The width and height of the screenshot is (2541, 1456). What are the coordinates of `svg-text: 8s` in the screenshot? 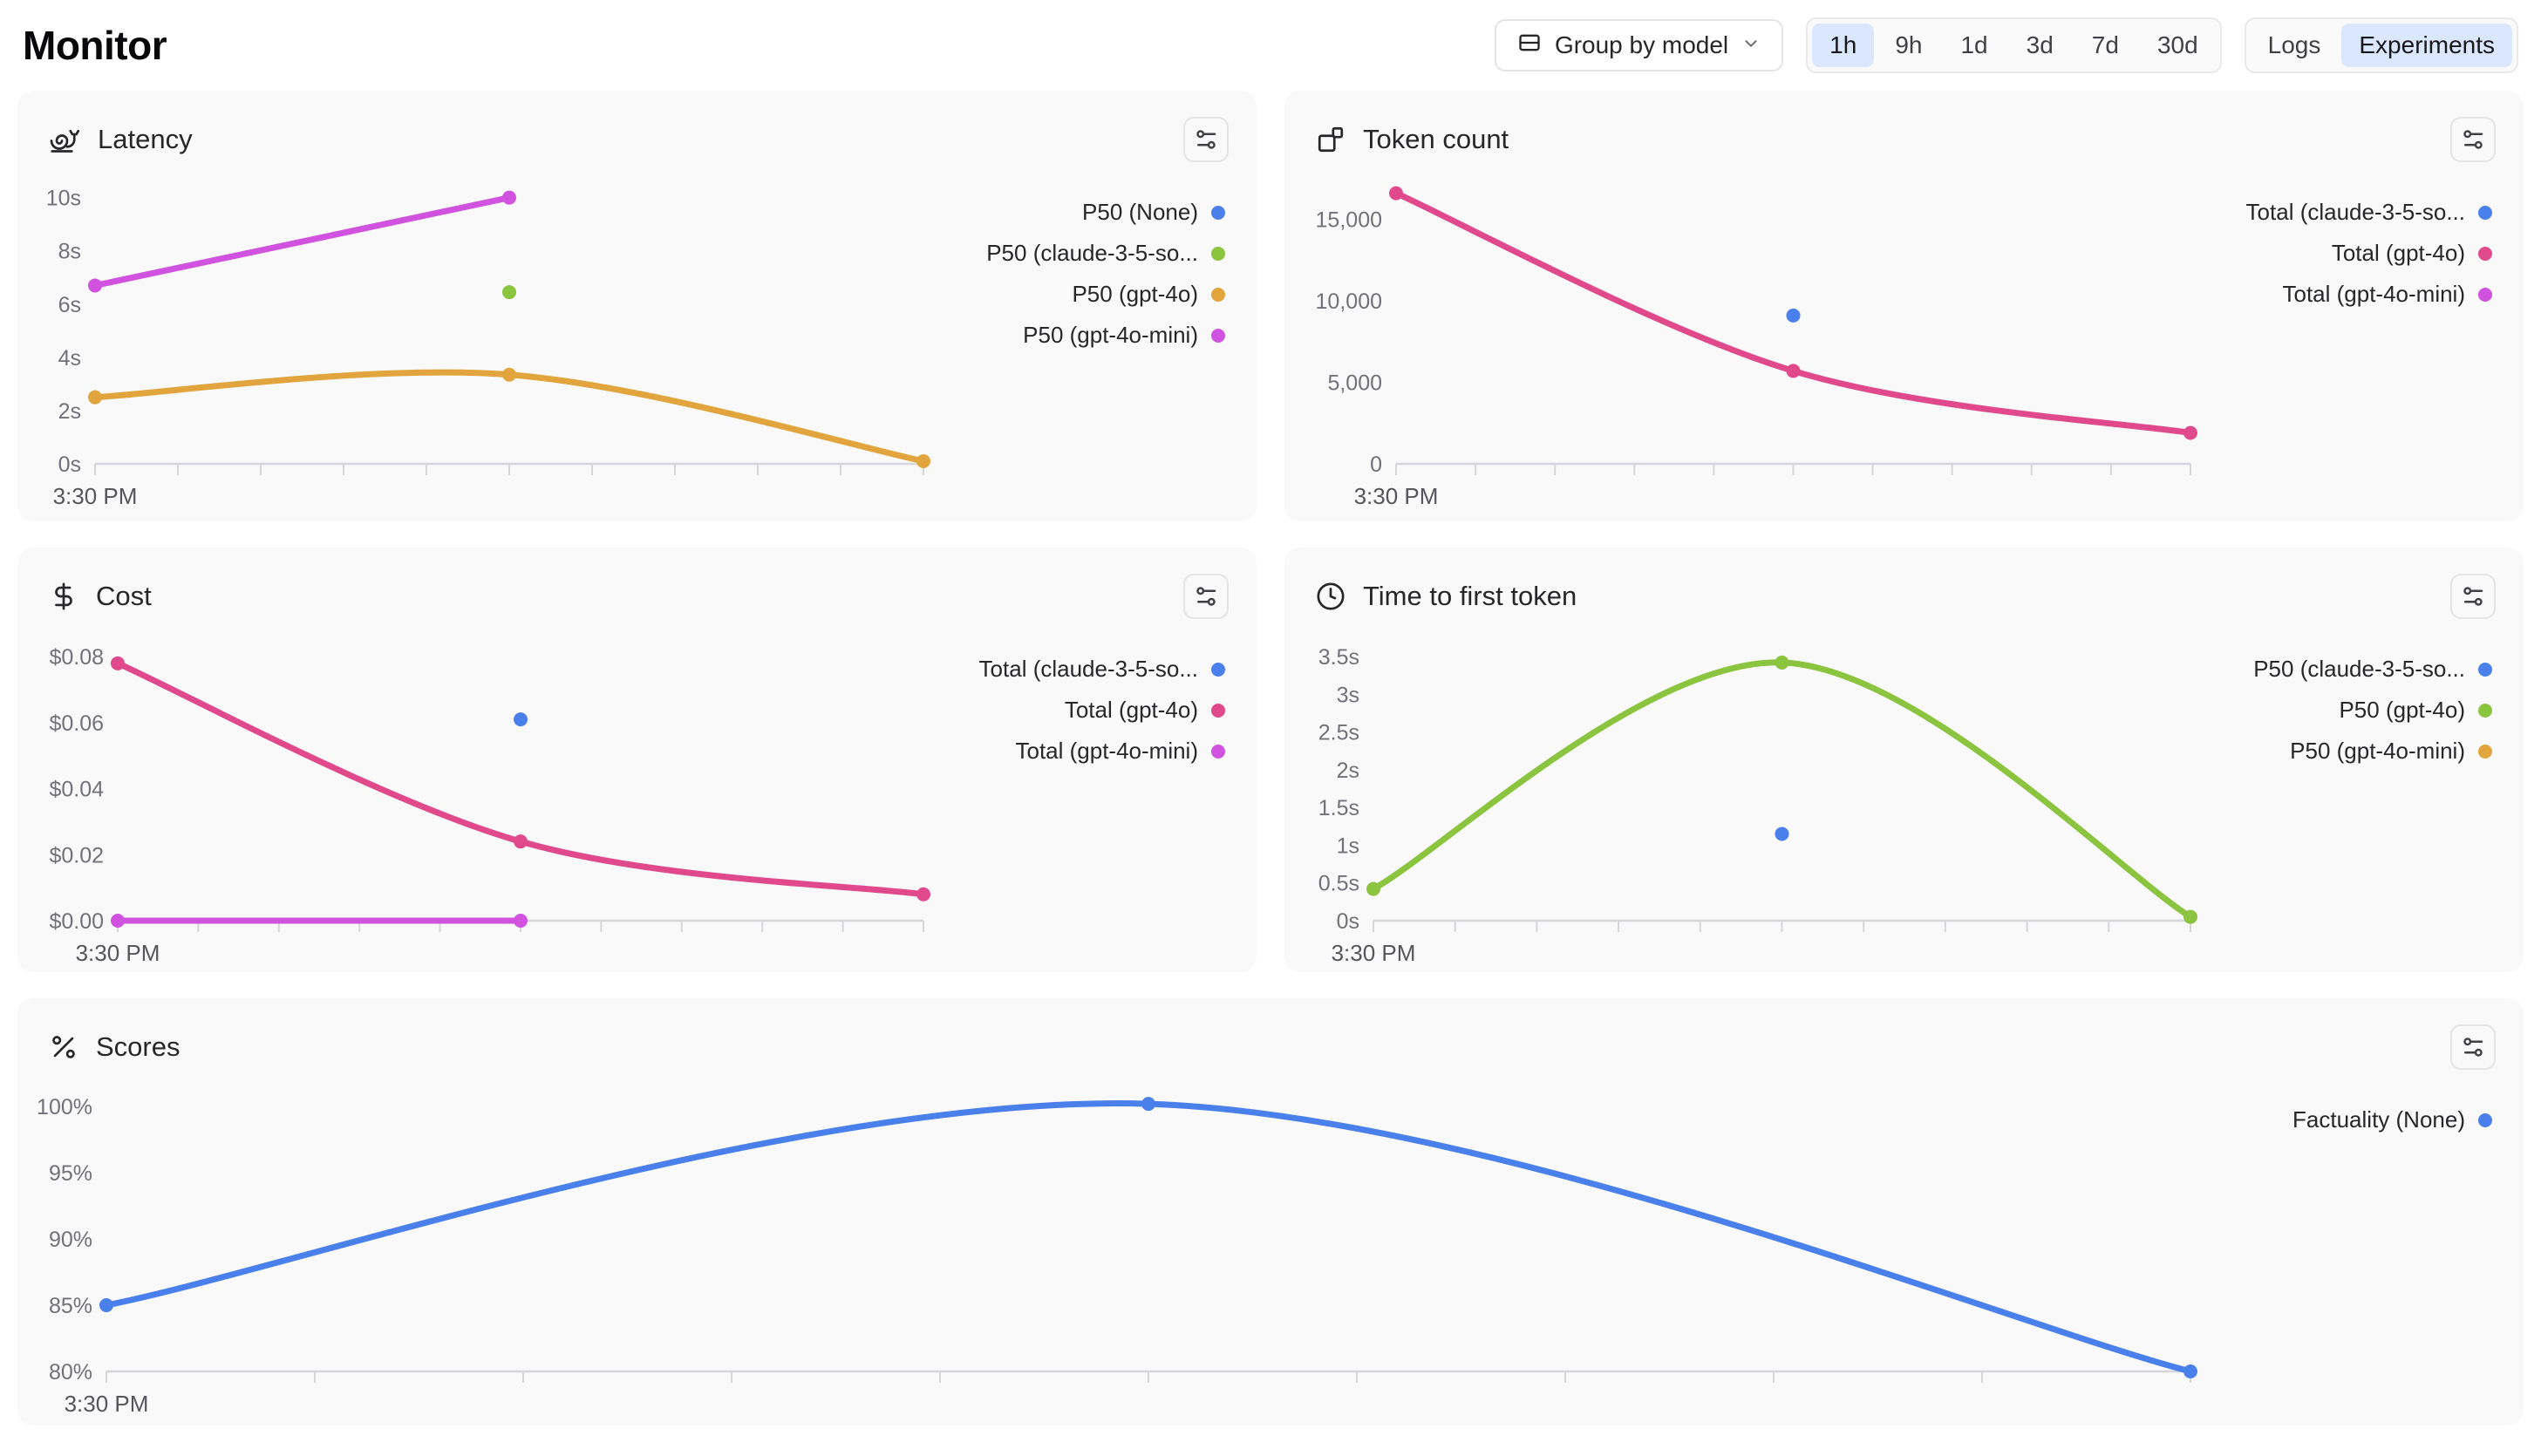 It's located at (69, 252).